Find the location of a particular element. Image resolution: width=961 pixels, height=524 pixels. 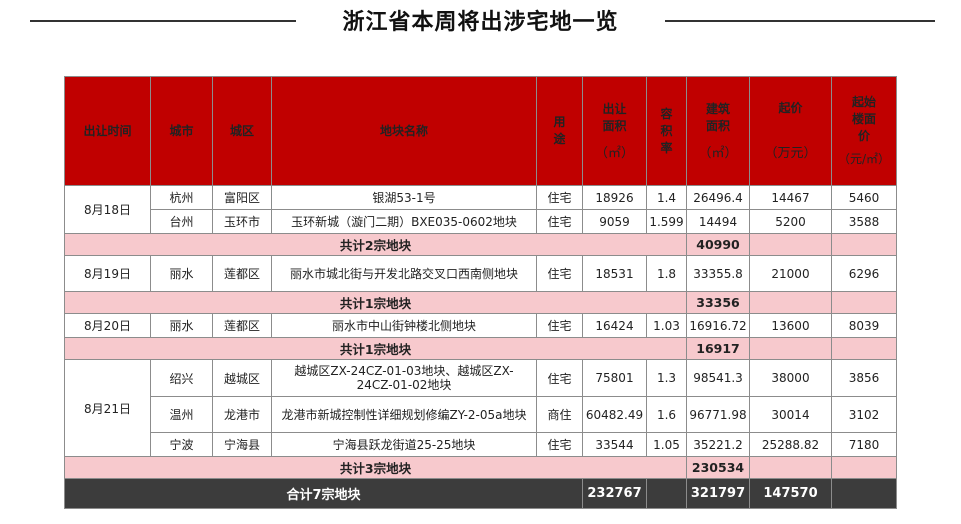

header-city: 城市 is located at coordinates (181, 131).